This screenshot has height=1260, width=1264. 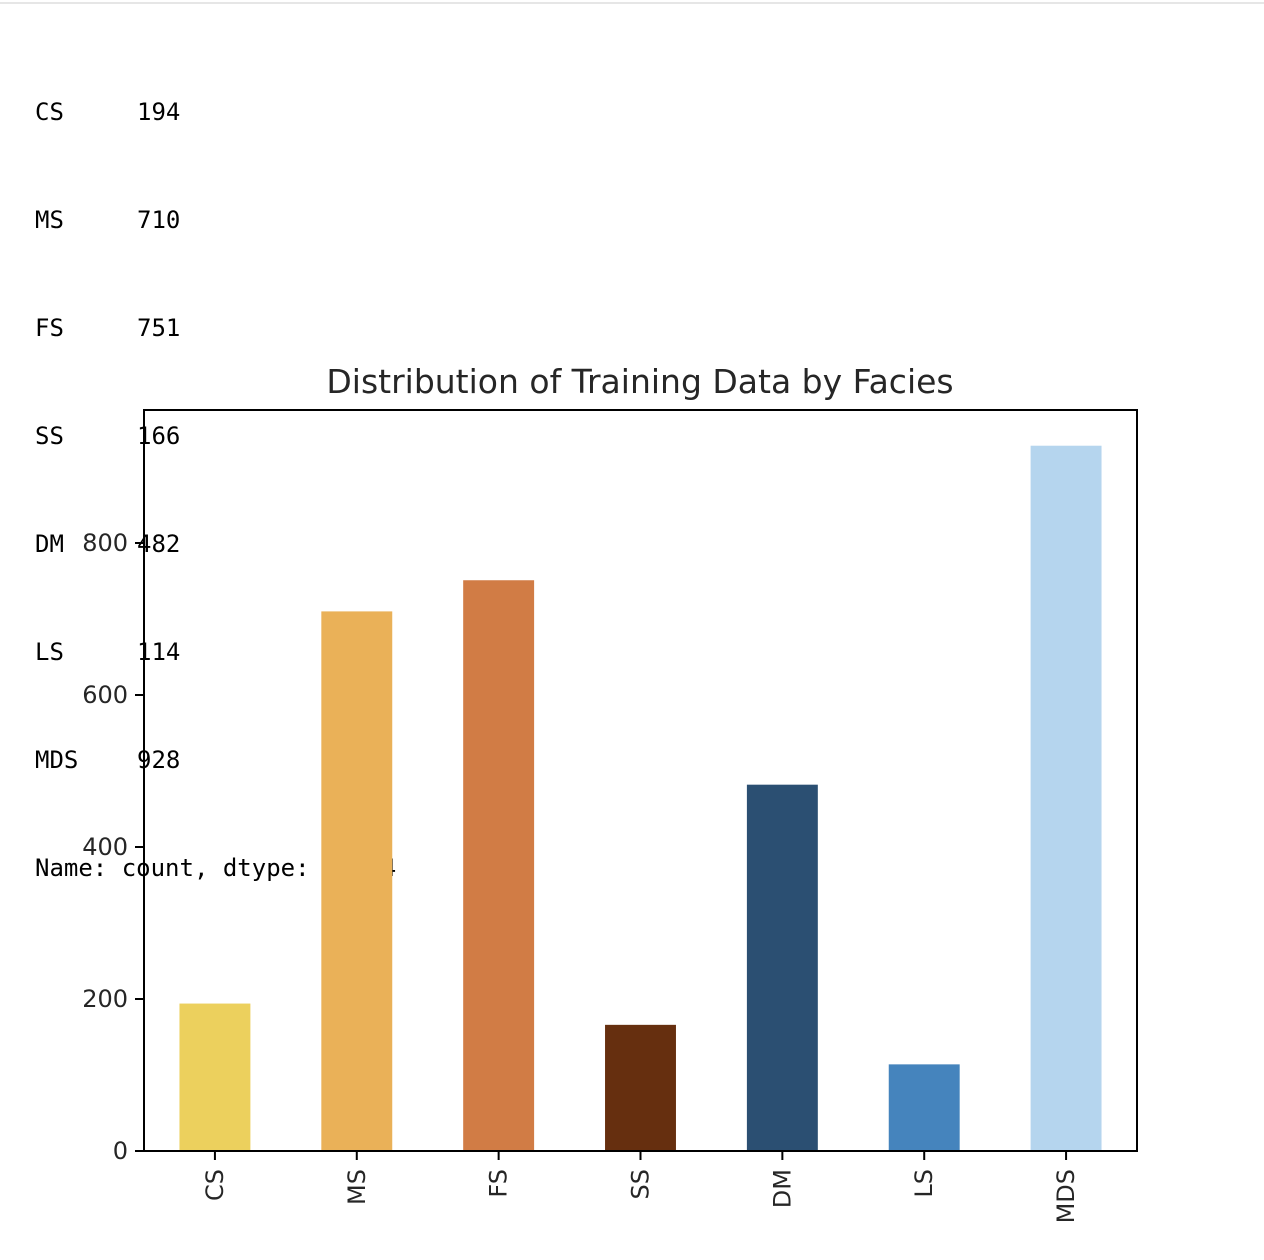 I want to click on y-tick-label: 400, so click(x=105, y=847).